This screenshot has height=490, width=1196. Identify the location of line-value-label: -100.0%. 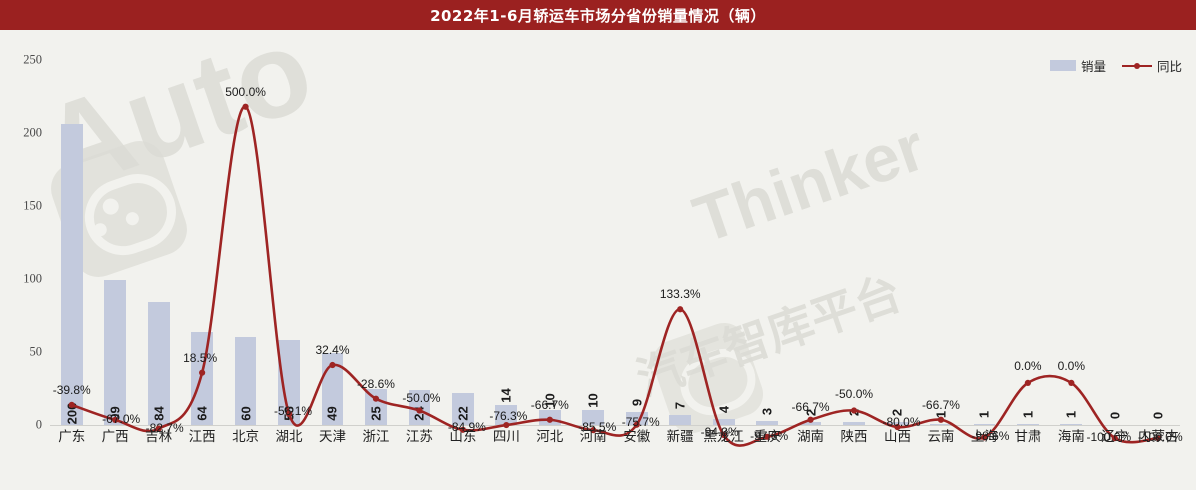
(1109, 437).